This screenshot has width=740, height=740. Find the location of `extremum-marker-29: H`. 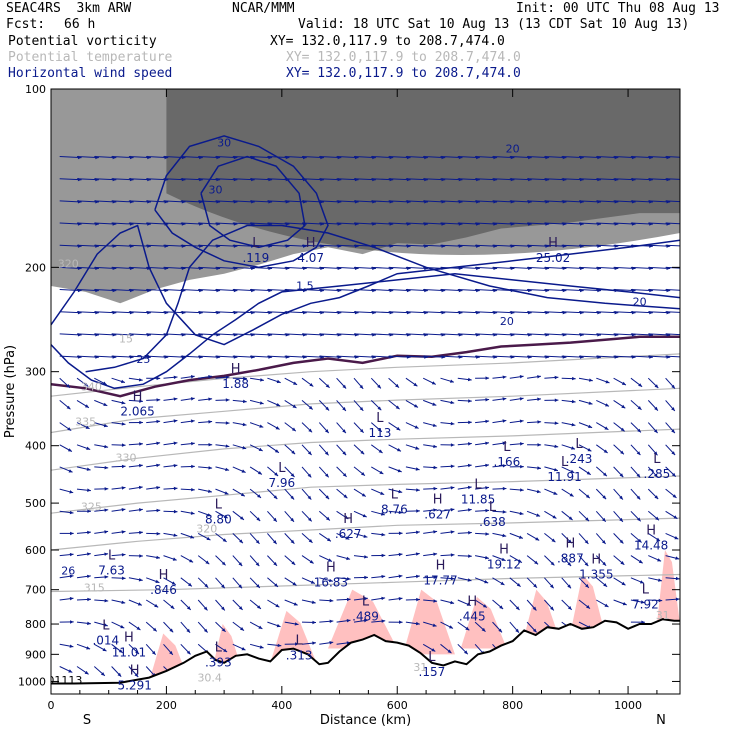

extremum-marker-29: H is located at coordinates (129, 638).